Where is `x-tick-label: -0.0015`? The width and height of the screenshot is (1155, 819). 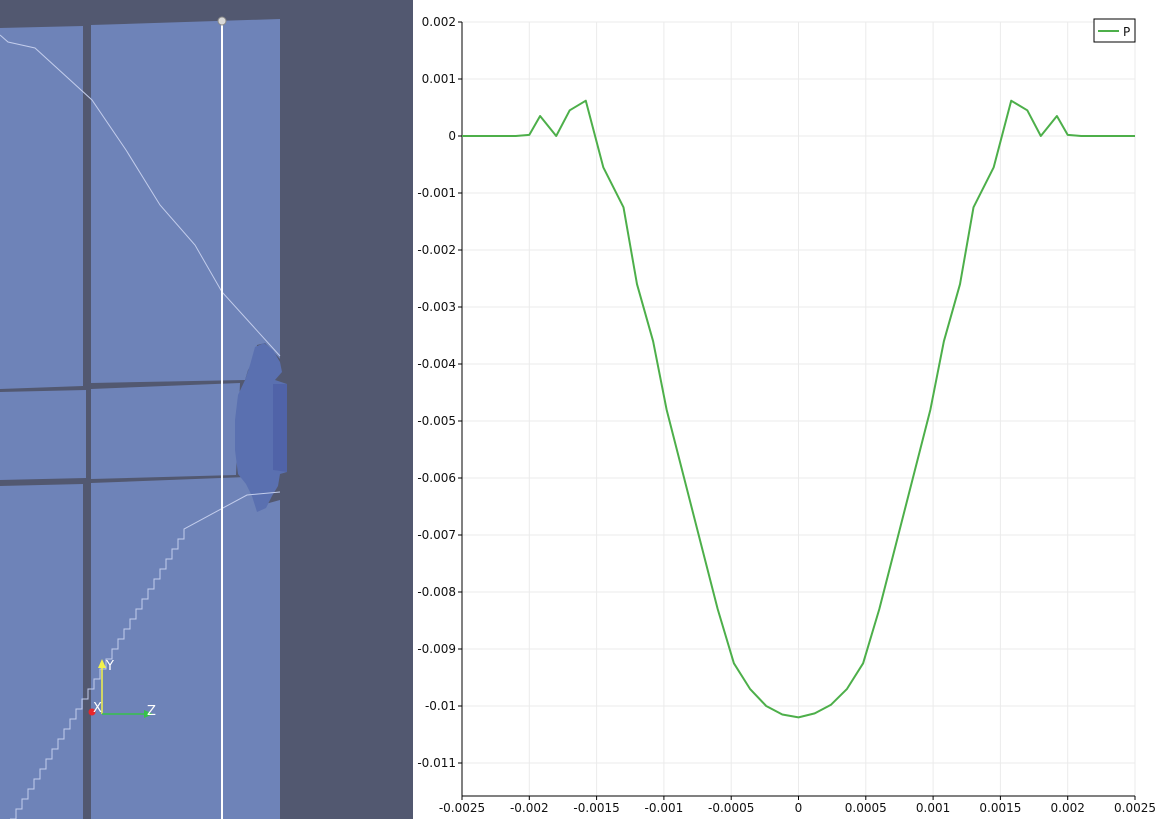
x-tick-label: -0.0015 is located at coordinates (596, 808).